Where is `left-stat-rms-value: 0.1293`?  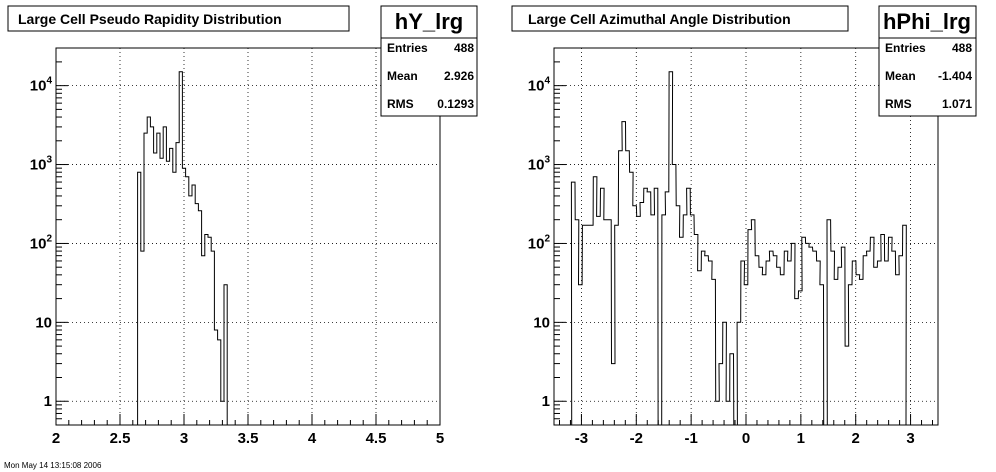
left-stat-rms-value: 0.1293 is located at coordinates (455, 104).